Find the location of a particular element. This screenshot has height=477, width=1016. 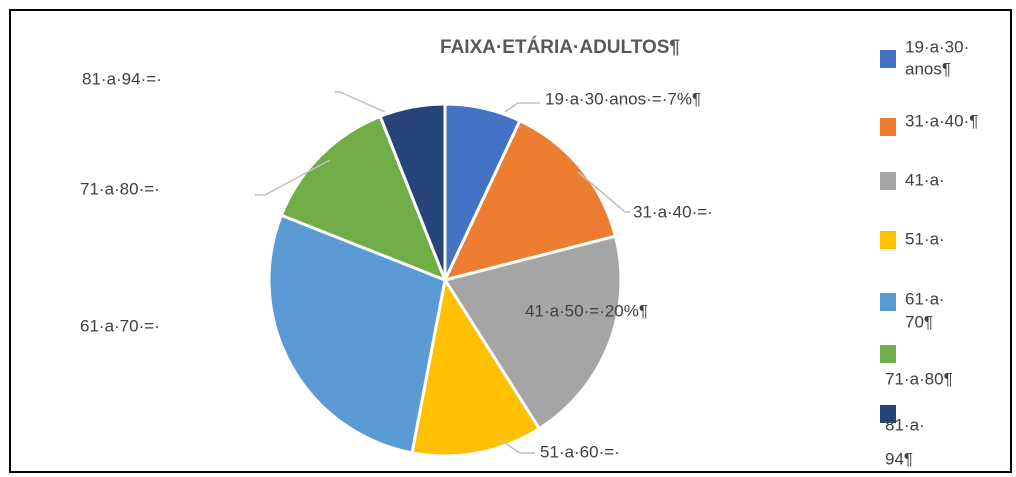

legend-label: anos¶ is located at coordinates (928, 68).